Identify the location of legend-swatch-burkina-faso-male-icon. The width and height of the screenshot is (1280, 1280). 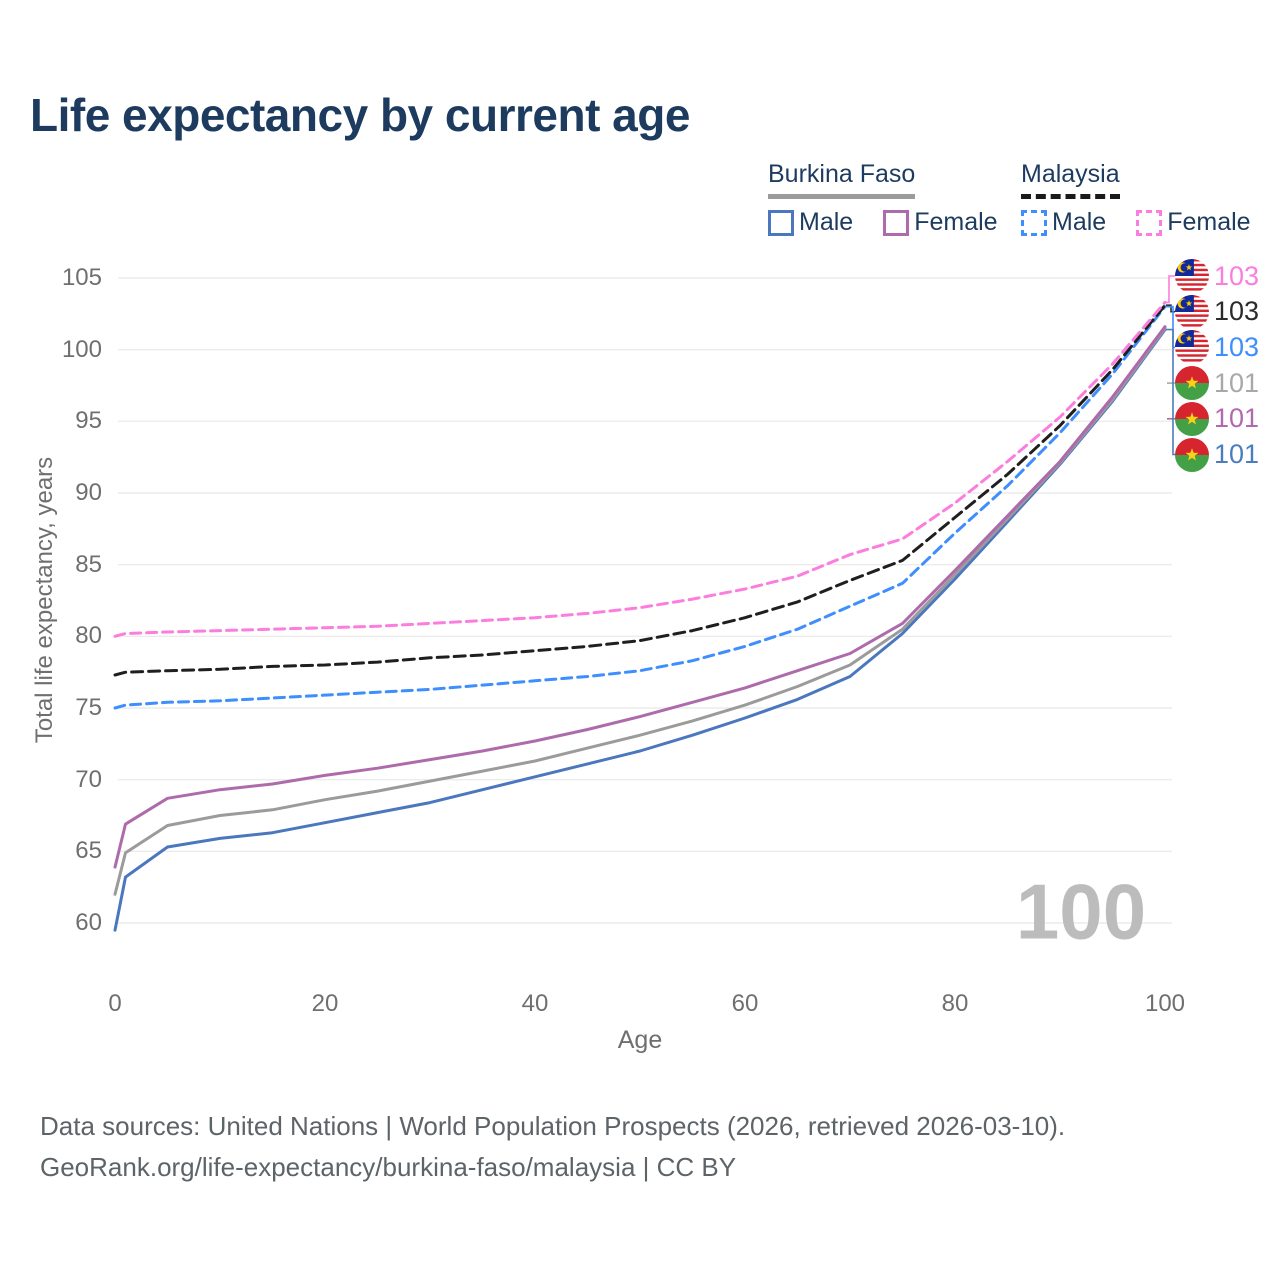
(781, 222).